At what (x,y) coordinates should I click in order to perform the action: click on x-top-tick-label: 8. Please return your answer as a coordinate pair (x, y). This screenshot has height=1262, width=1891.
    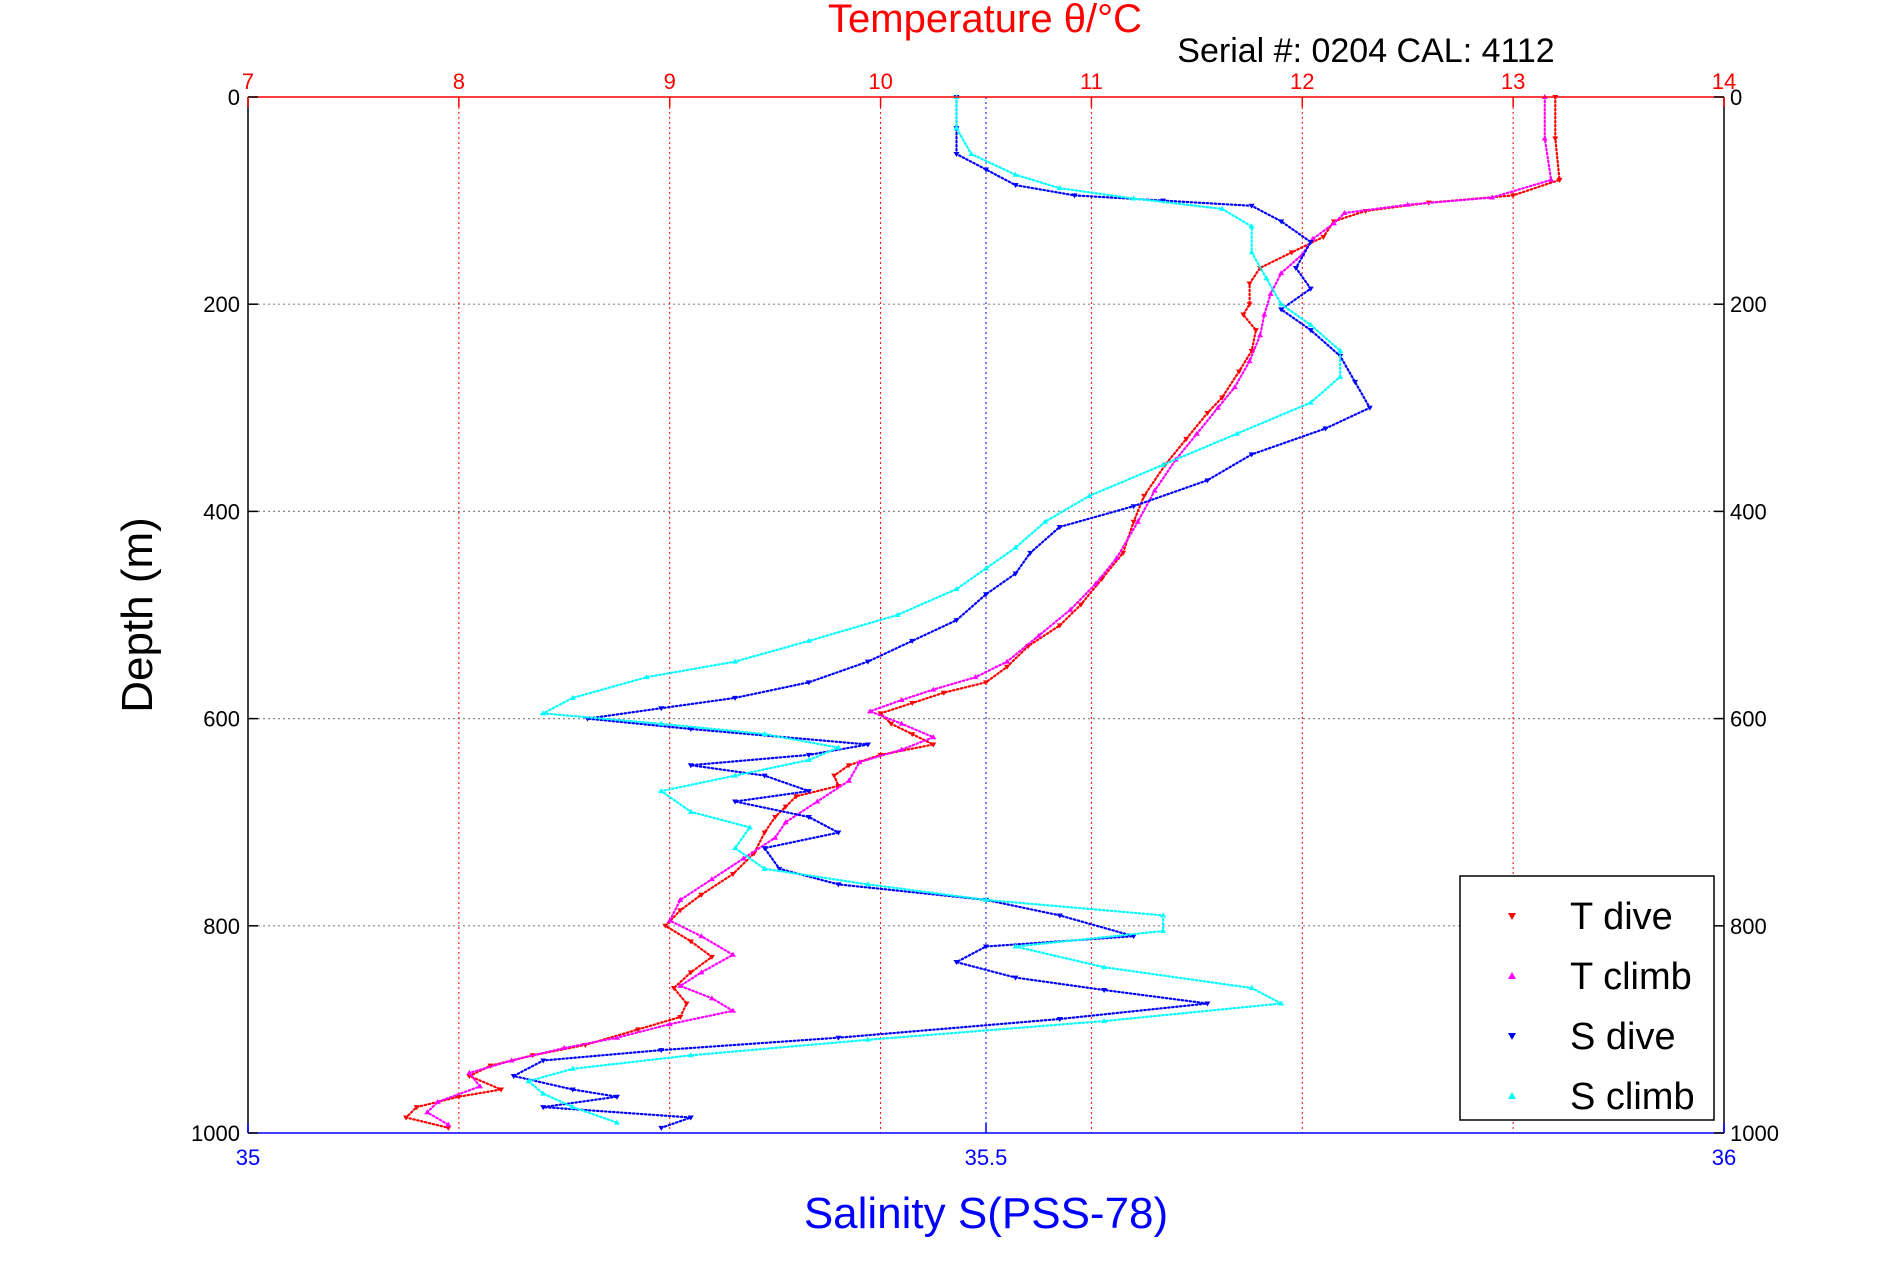
    Looking at the image, I should click on (459, 81).